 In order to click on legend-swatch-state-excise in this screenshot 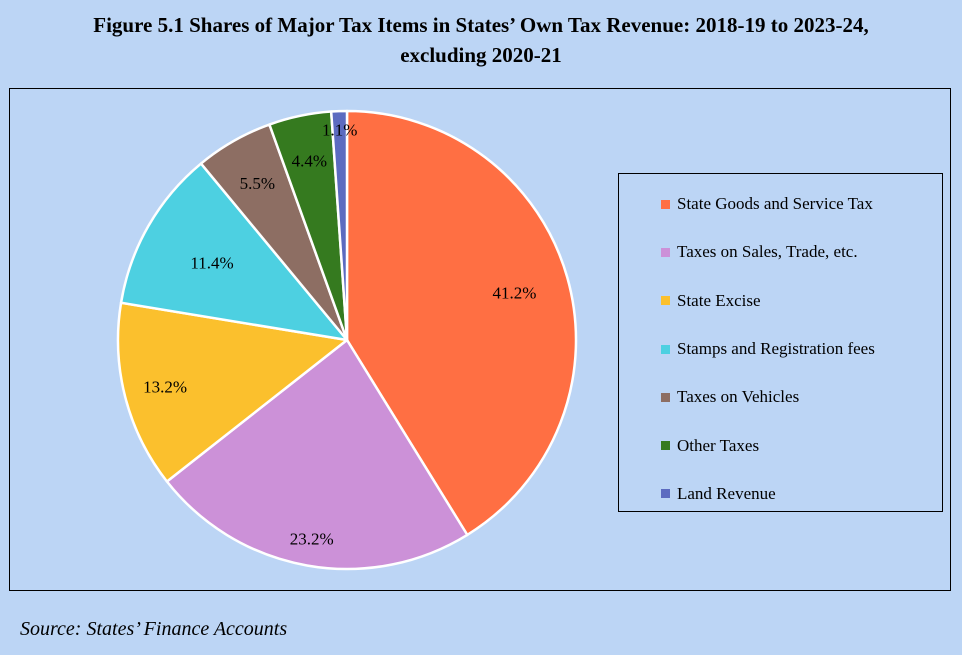, I will do `click(665, 301)`.